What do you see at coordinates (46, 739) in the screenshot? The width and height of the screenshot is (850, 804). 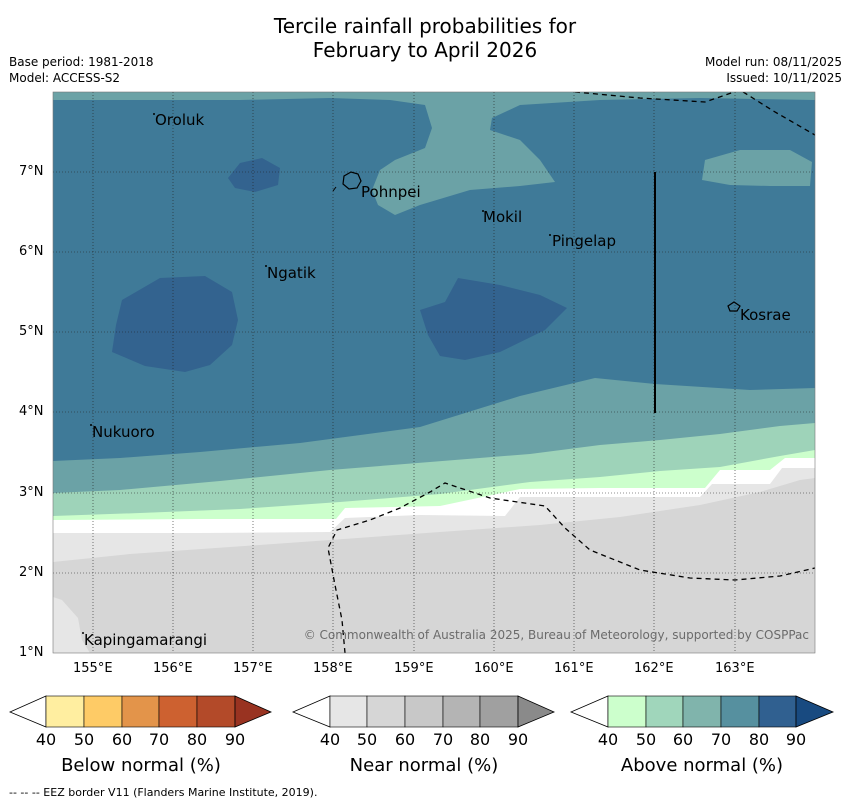 I see `below-tick: 40` at bounding box center [46, 739].